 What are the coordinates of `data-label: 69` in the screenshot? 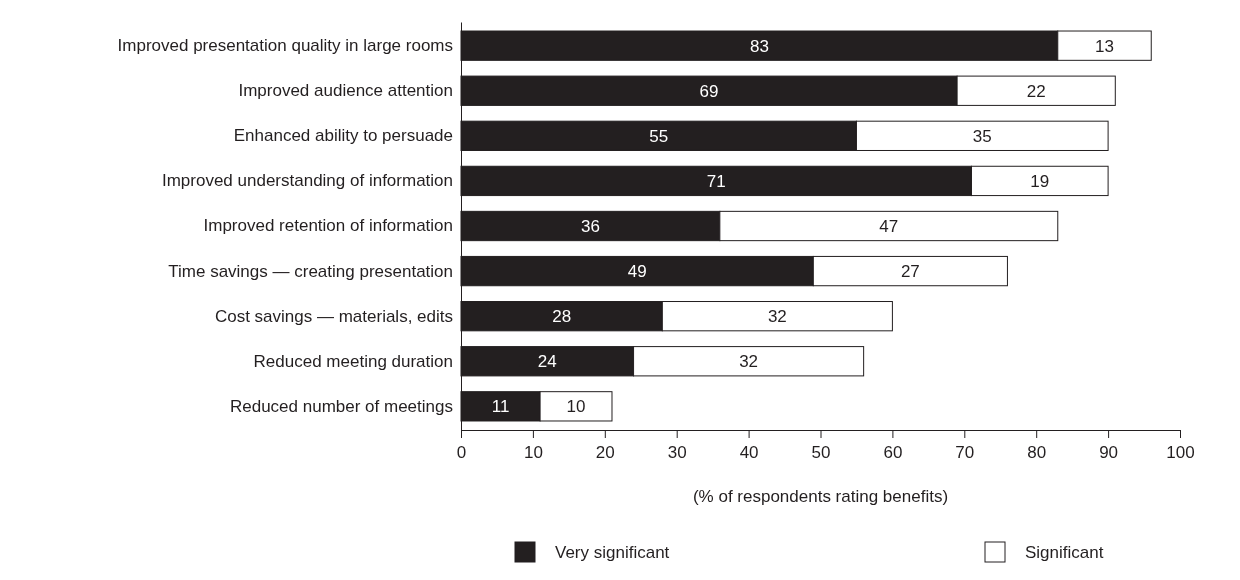 It's located at (709, 91).